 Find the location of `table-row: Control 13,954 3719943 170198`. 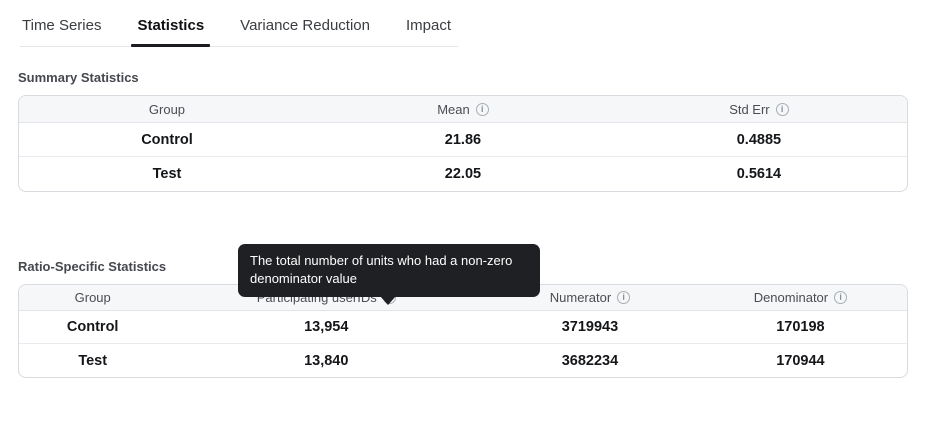

table-row: Control 13,954 3719943 170198 is located at coordinates (463, 327).